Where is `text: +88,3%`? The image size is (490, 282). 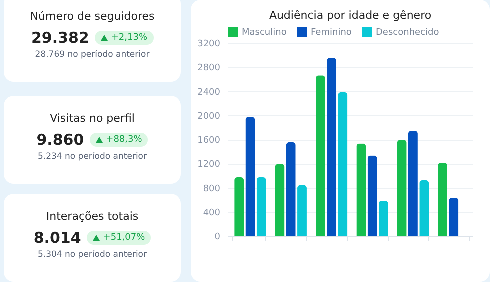 text: +88,3% is located at coordinates (124, 140).